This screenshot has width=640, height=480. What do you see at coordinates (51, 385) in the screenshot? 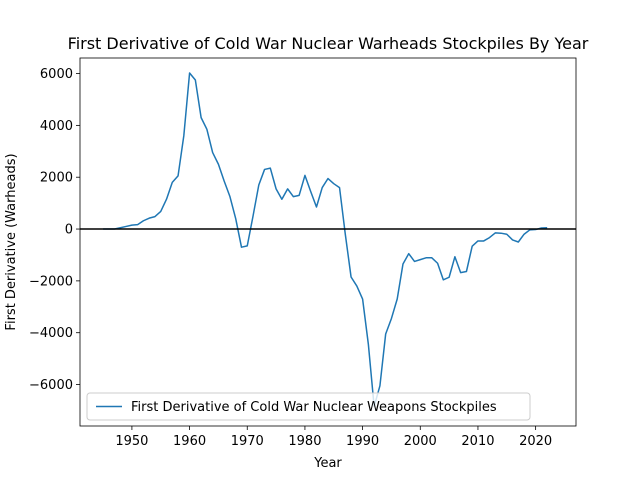
I see `y-tick-label: −6000` at bounding box center [51, 385].